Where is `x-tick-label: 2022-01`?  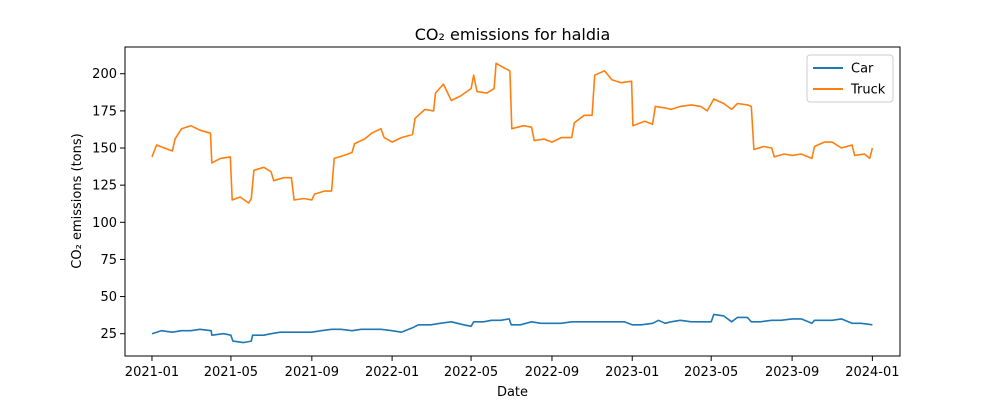 x-tick-label: 2022-01 is located at coordinates (392, 372).